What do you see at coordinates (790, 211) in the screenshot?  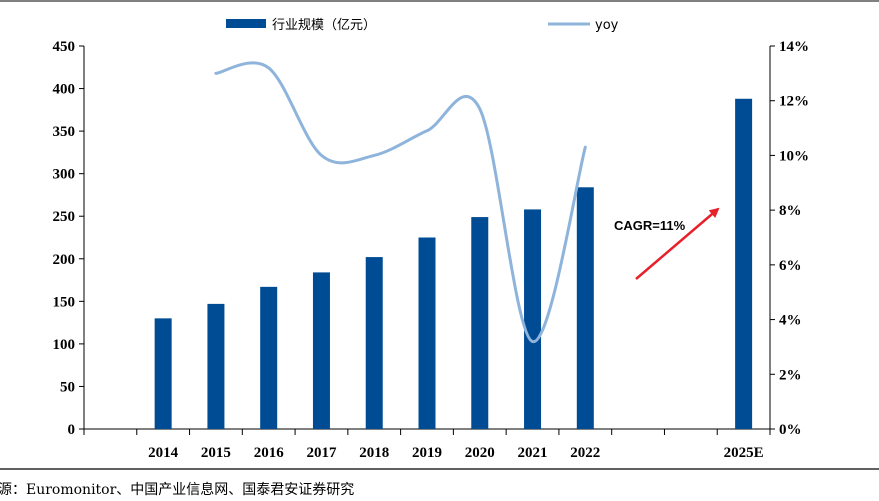 I see `right-tick-label: 8%` at bounding box center [790, 211].